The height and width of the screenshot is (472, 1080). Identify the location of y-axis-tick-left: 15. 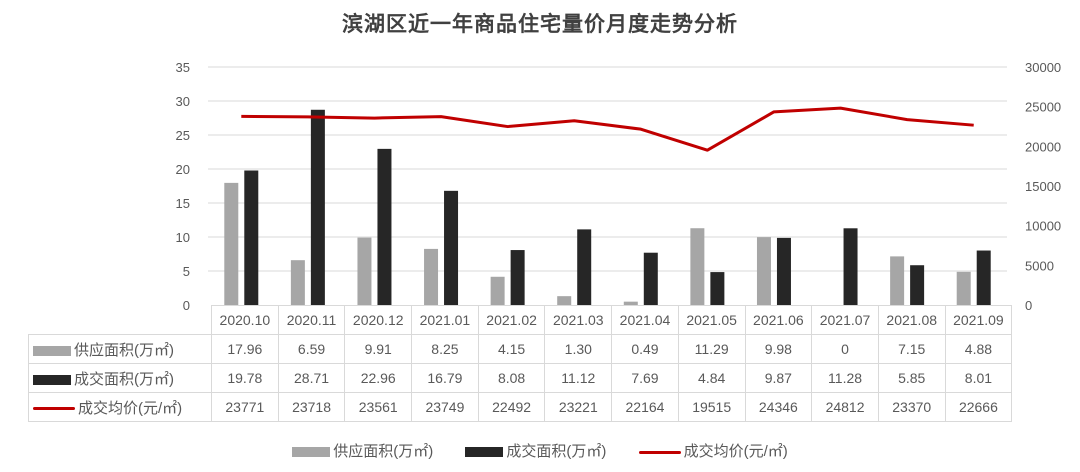
(183, 203).